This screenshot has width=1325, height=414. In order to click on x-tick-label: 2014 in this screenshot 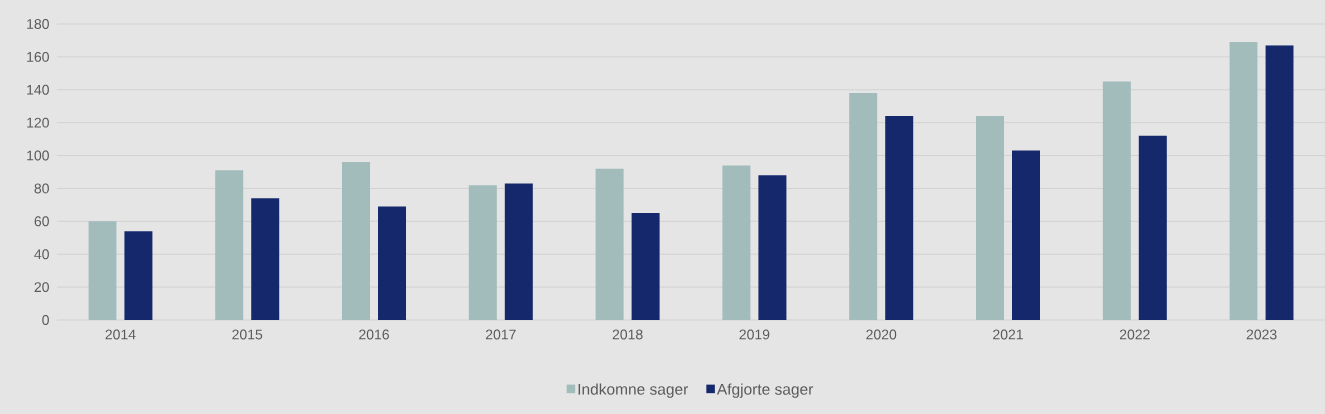, I will do `click(120, 334)`.